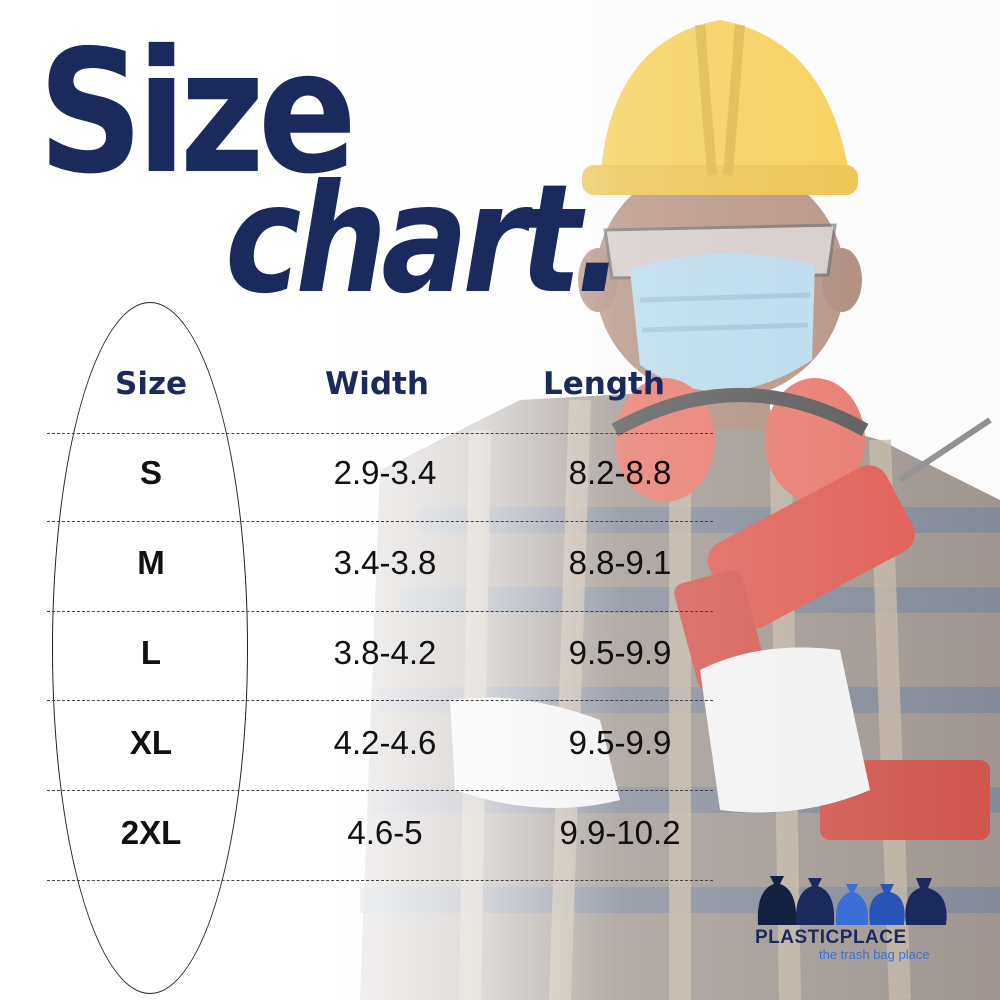 This screenshot has height=1000, width=1000. I want to click on brand-tagline: the trash bag place, so click(874, 954).